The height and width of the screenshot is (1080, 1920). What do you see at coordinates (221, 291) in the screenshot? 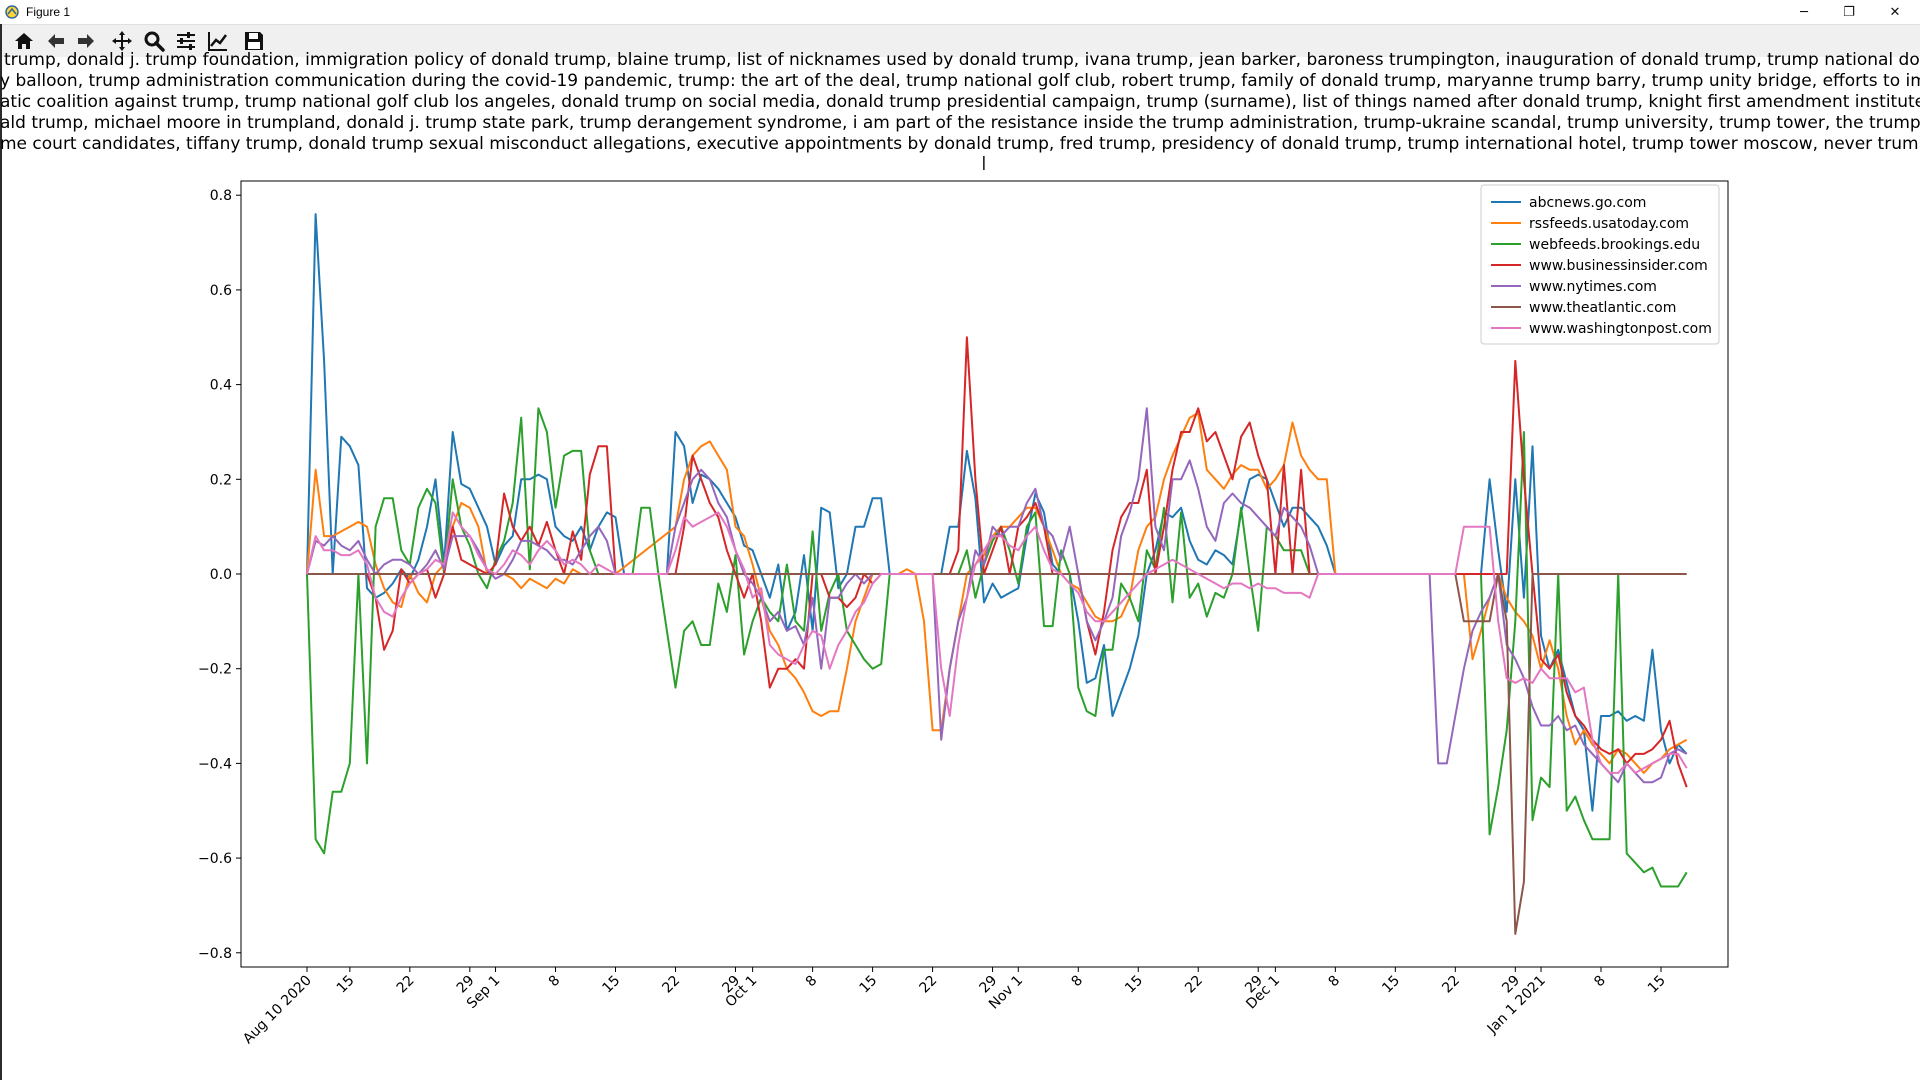
I see `y-tick-label: 0.6` at bounding box center [221, 291].